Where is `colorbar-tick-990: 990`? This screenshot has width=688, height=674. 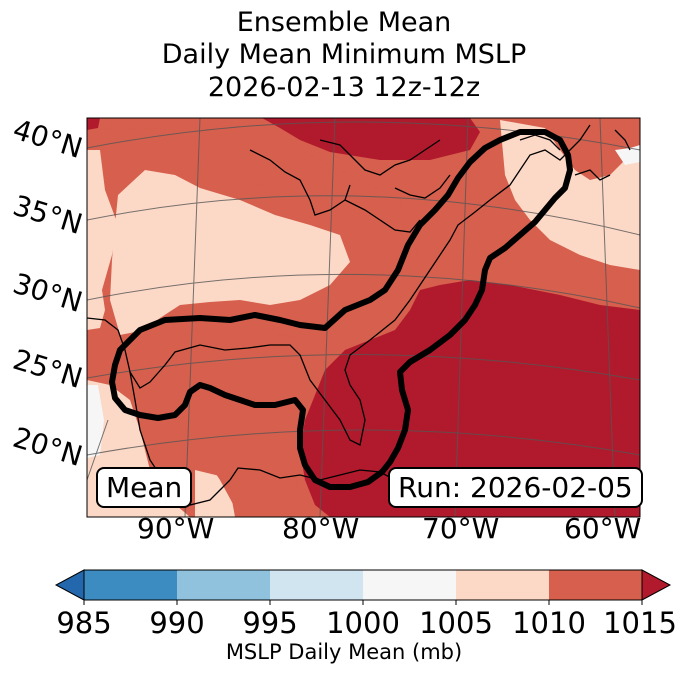
colorbar-tick-990: 990 is located at coordinates (177, 623).